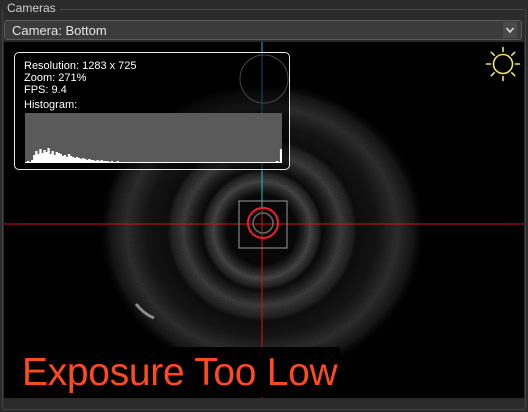 The image size is (528, 412). What do you see at coordinates (503, 64) in the screenshot?
I see `sun-icon` at bounding box center [503, 64].